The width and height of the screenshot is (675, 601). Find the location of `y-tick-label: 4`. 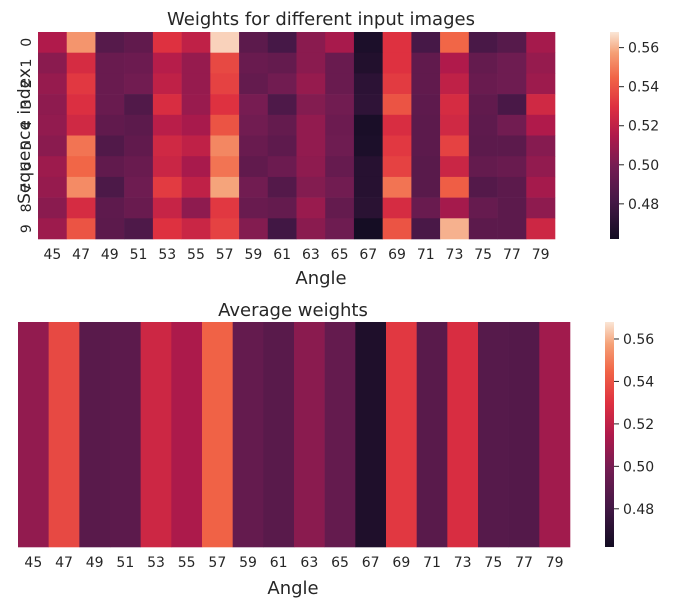

y-tick-label: 4 is located at coordinates (27, 125).